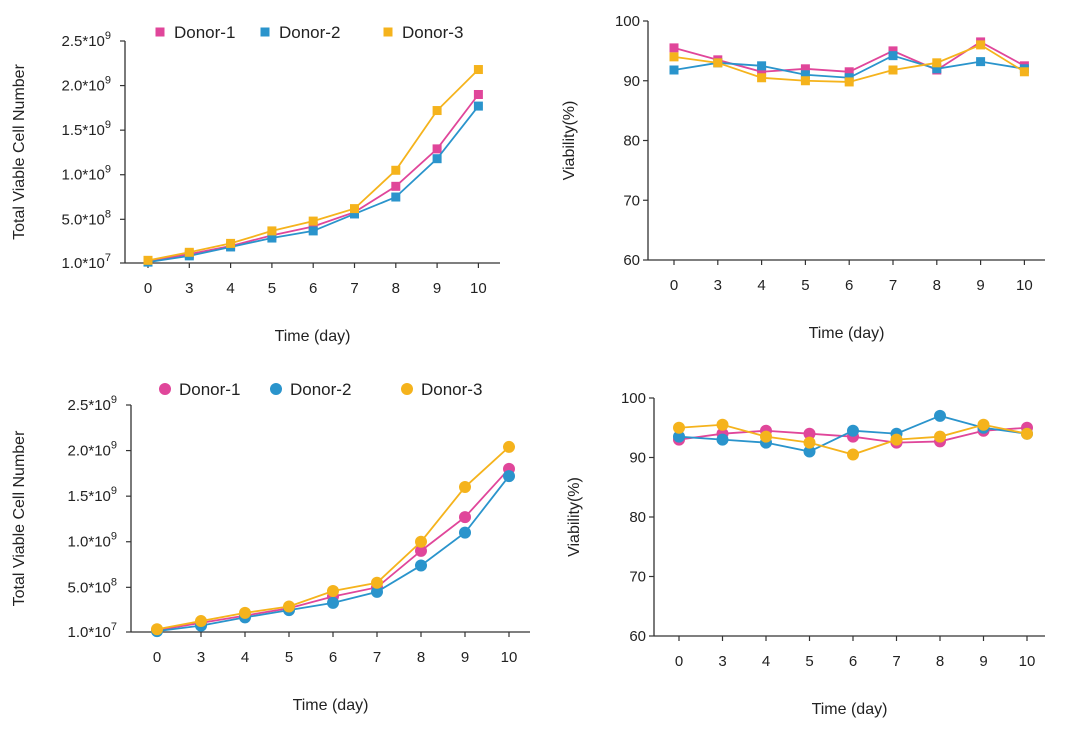 The width and height of the screenshot is (1080, 739). I want to click on y-tick-label: 2.5*109, so click(87, 40).